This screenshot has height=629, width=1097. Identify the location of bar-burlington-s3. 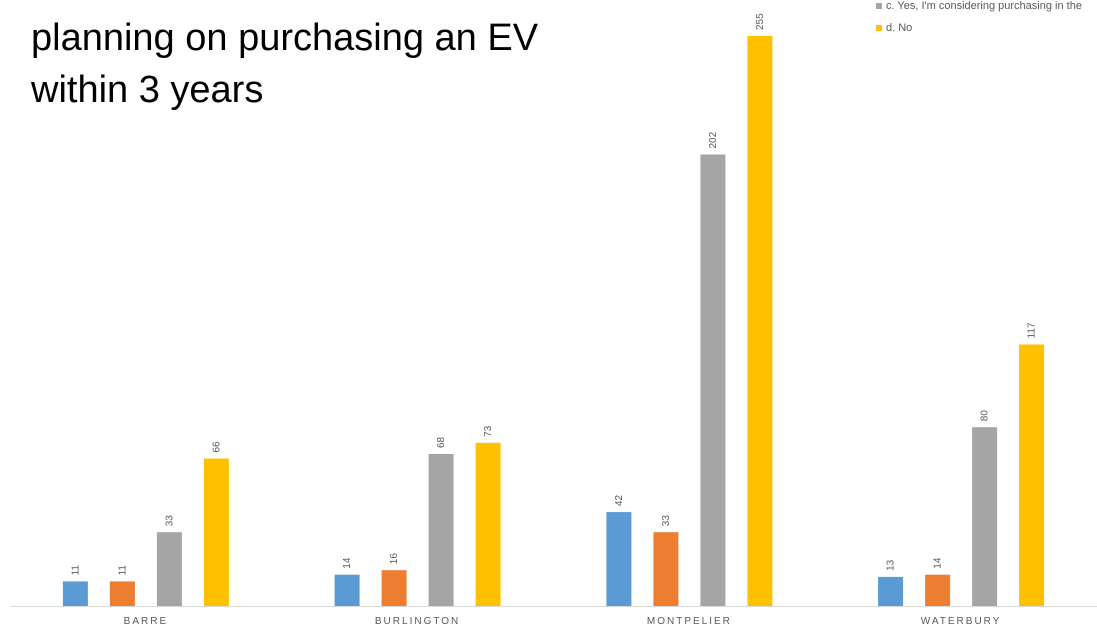
(441, 530).